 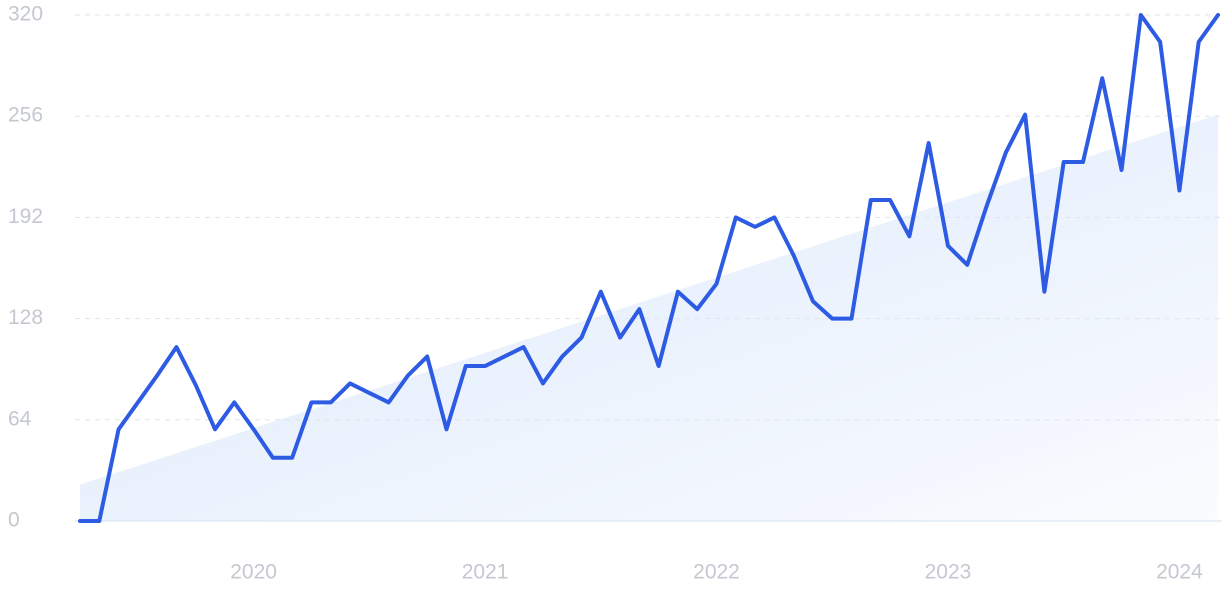 I want to click on y-tick-label: 256, so click(x=25, y=115).